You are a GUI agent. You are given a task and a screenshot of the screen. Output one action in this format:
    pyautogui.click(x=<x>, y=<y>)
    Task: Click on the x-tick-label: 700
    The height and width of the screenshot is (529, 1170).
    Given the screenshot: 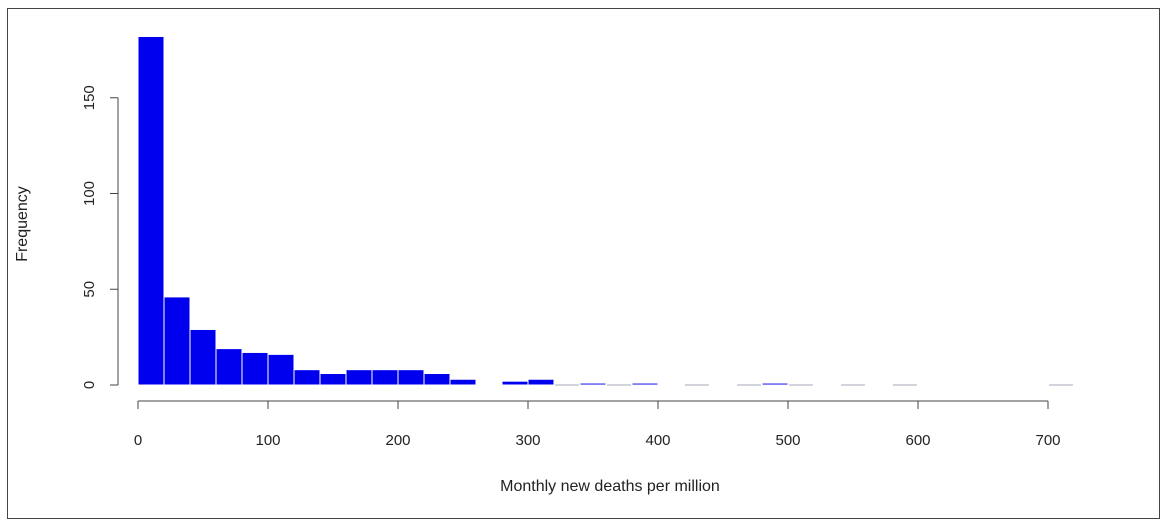 What is the action you would take?
    pyautogui.click(x=1047, y=440)
    